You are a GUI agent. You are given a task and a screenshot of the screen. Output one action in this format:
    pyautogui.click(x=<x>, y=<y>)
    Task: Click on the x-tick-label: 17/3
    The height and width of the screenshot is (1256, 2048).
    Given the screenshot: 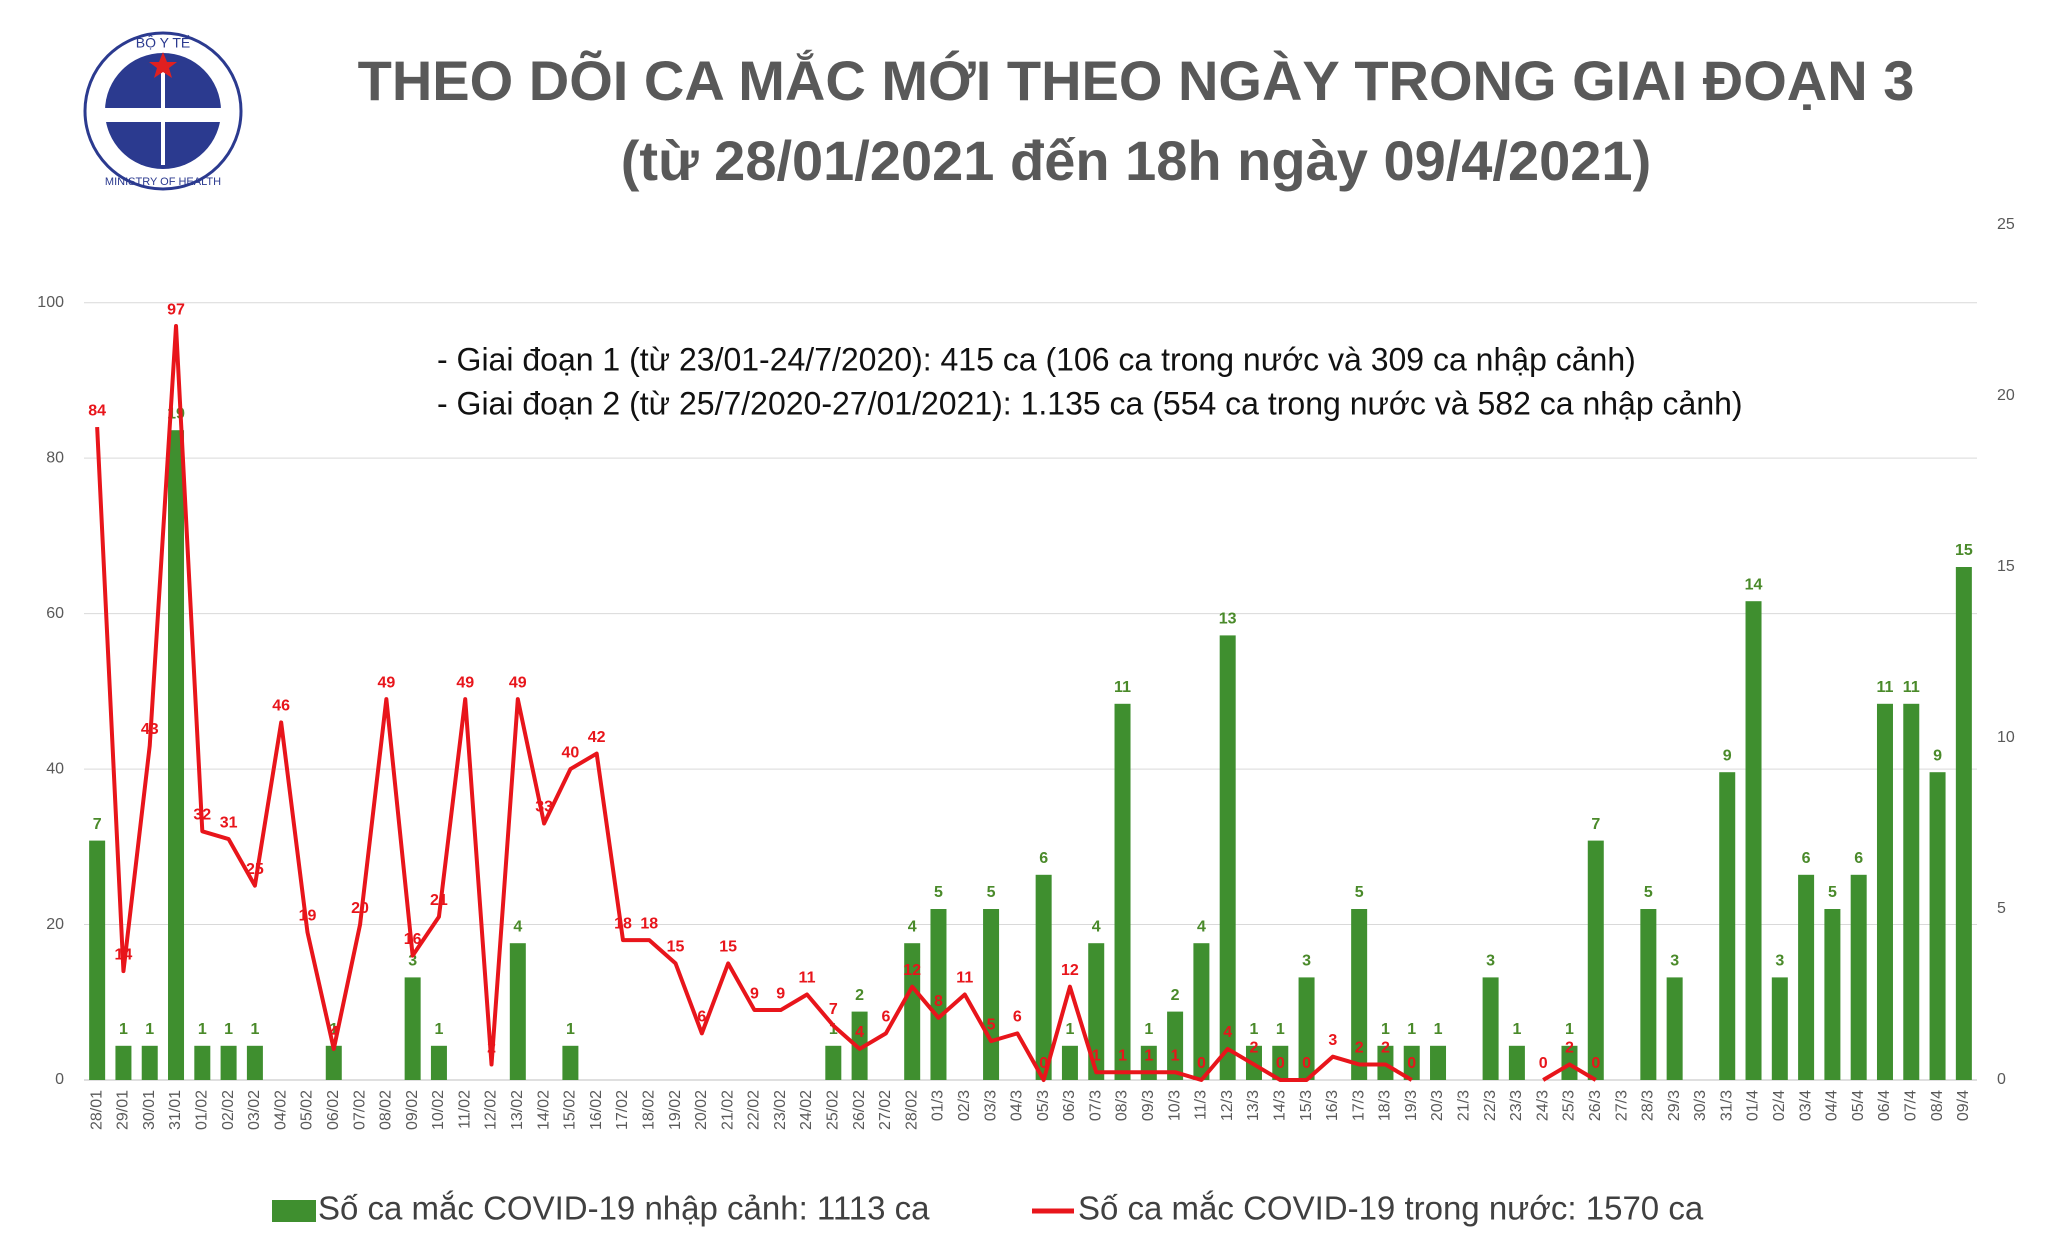 What is the action you would take?
    pyautogui.click(x=1358, y=1105)
    